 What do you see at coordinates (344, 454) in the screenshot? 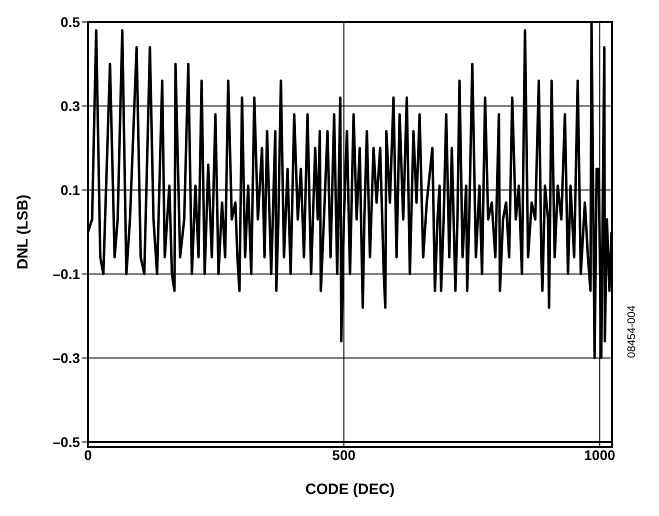
I see `x-tick-label: 500` at bounding box center [344, 454].